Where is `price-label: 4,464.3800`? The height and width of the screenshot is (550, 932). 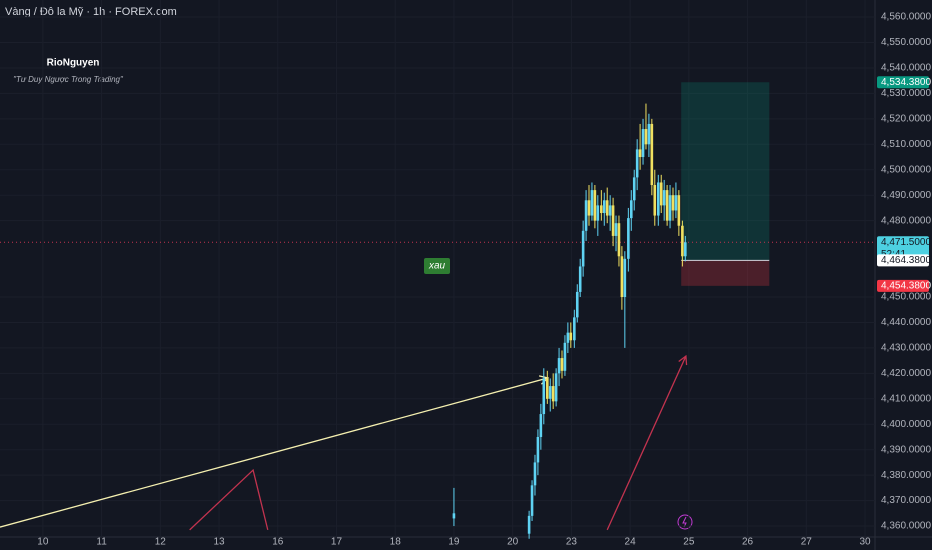
price-label: 4,464.3800 is located at coordinates (906, 260).